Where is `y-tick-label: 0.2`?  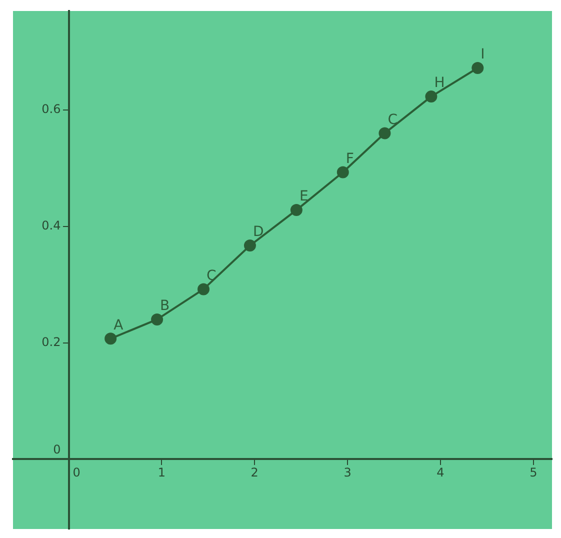 y-tick-label: 0.2 is located at coordinates (51, 341).